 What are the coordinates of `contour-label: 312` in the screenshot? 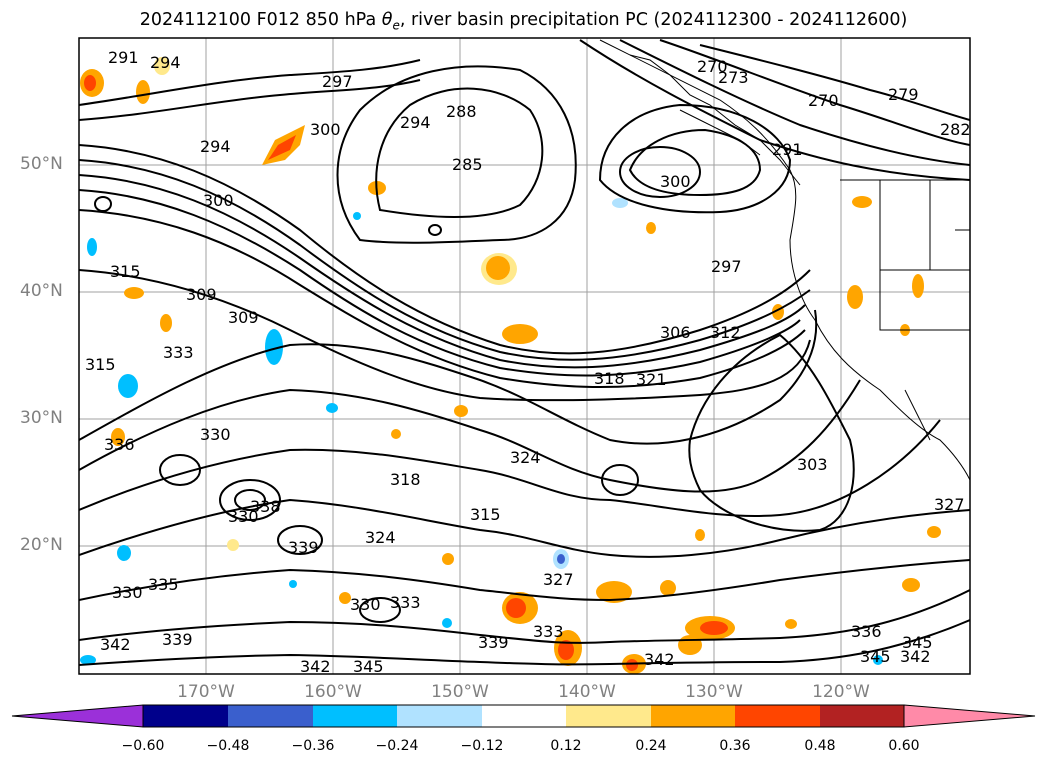 It's located at (725, 332).